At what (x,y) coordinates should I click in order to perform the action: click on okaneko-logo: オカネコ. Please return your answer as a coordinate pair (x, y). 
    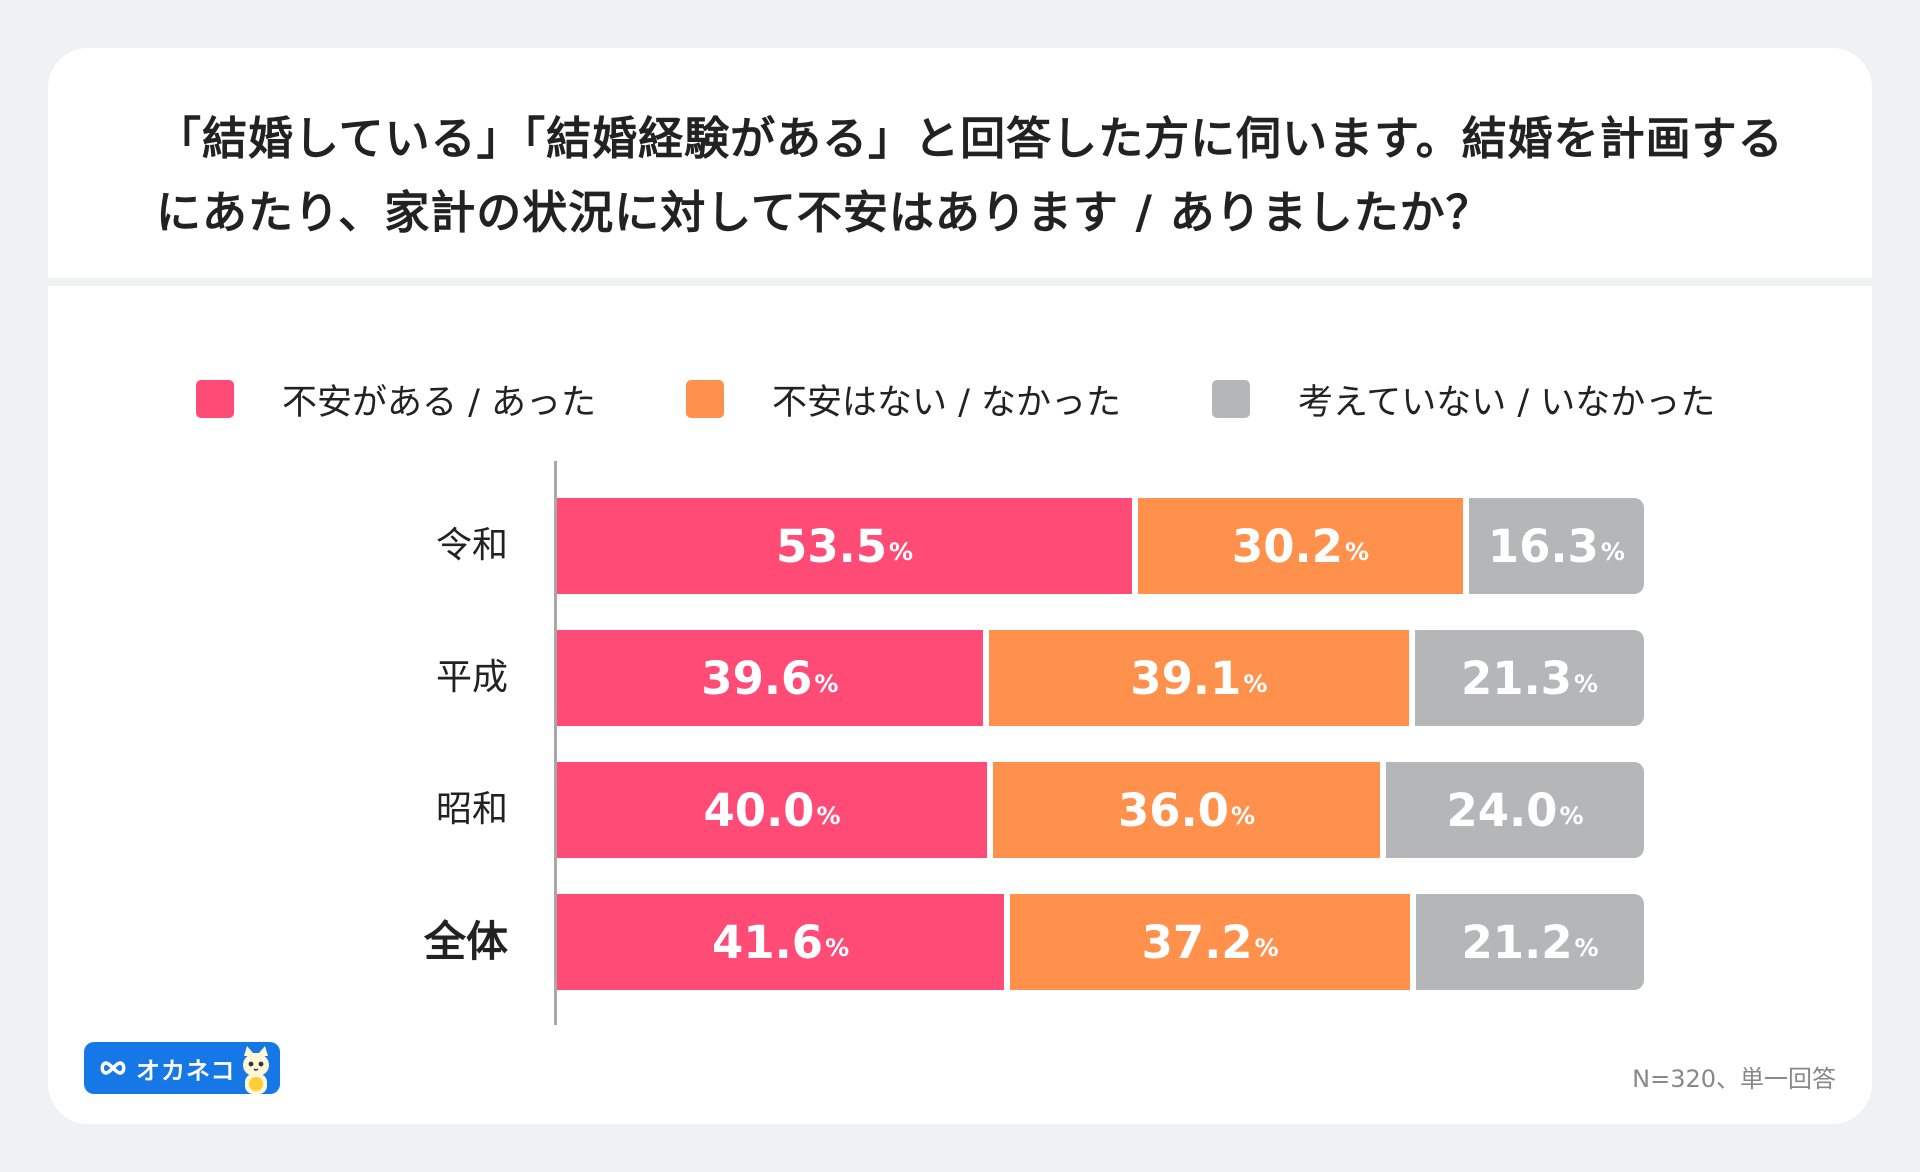
    Looking at the image, I should click on (182, 1068).